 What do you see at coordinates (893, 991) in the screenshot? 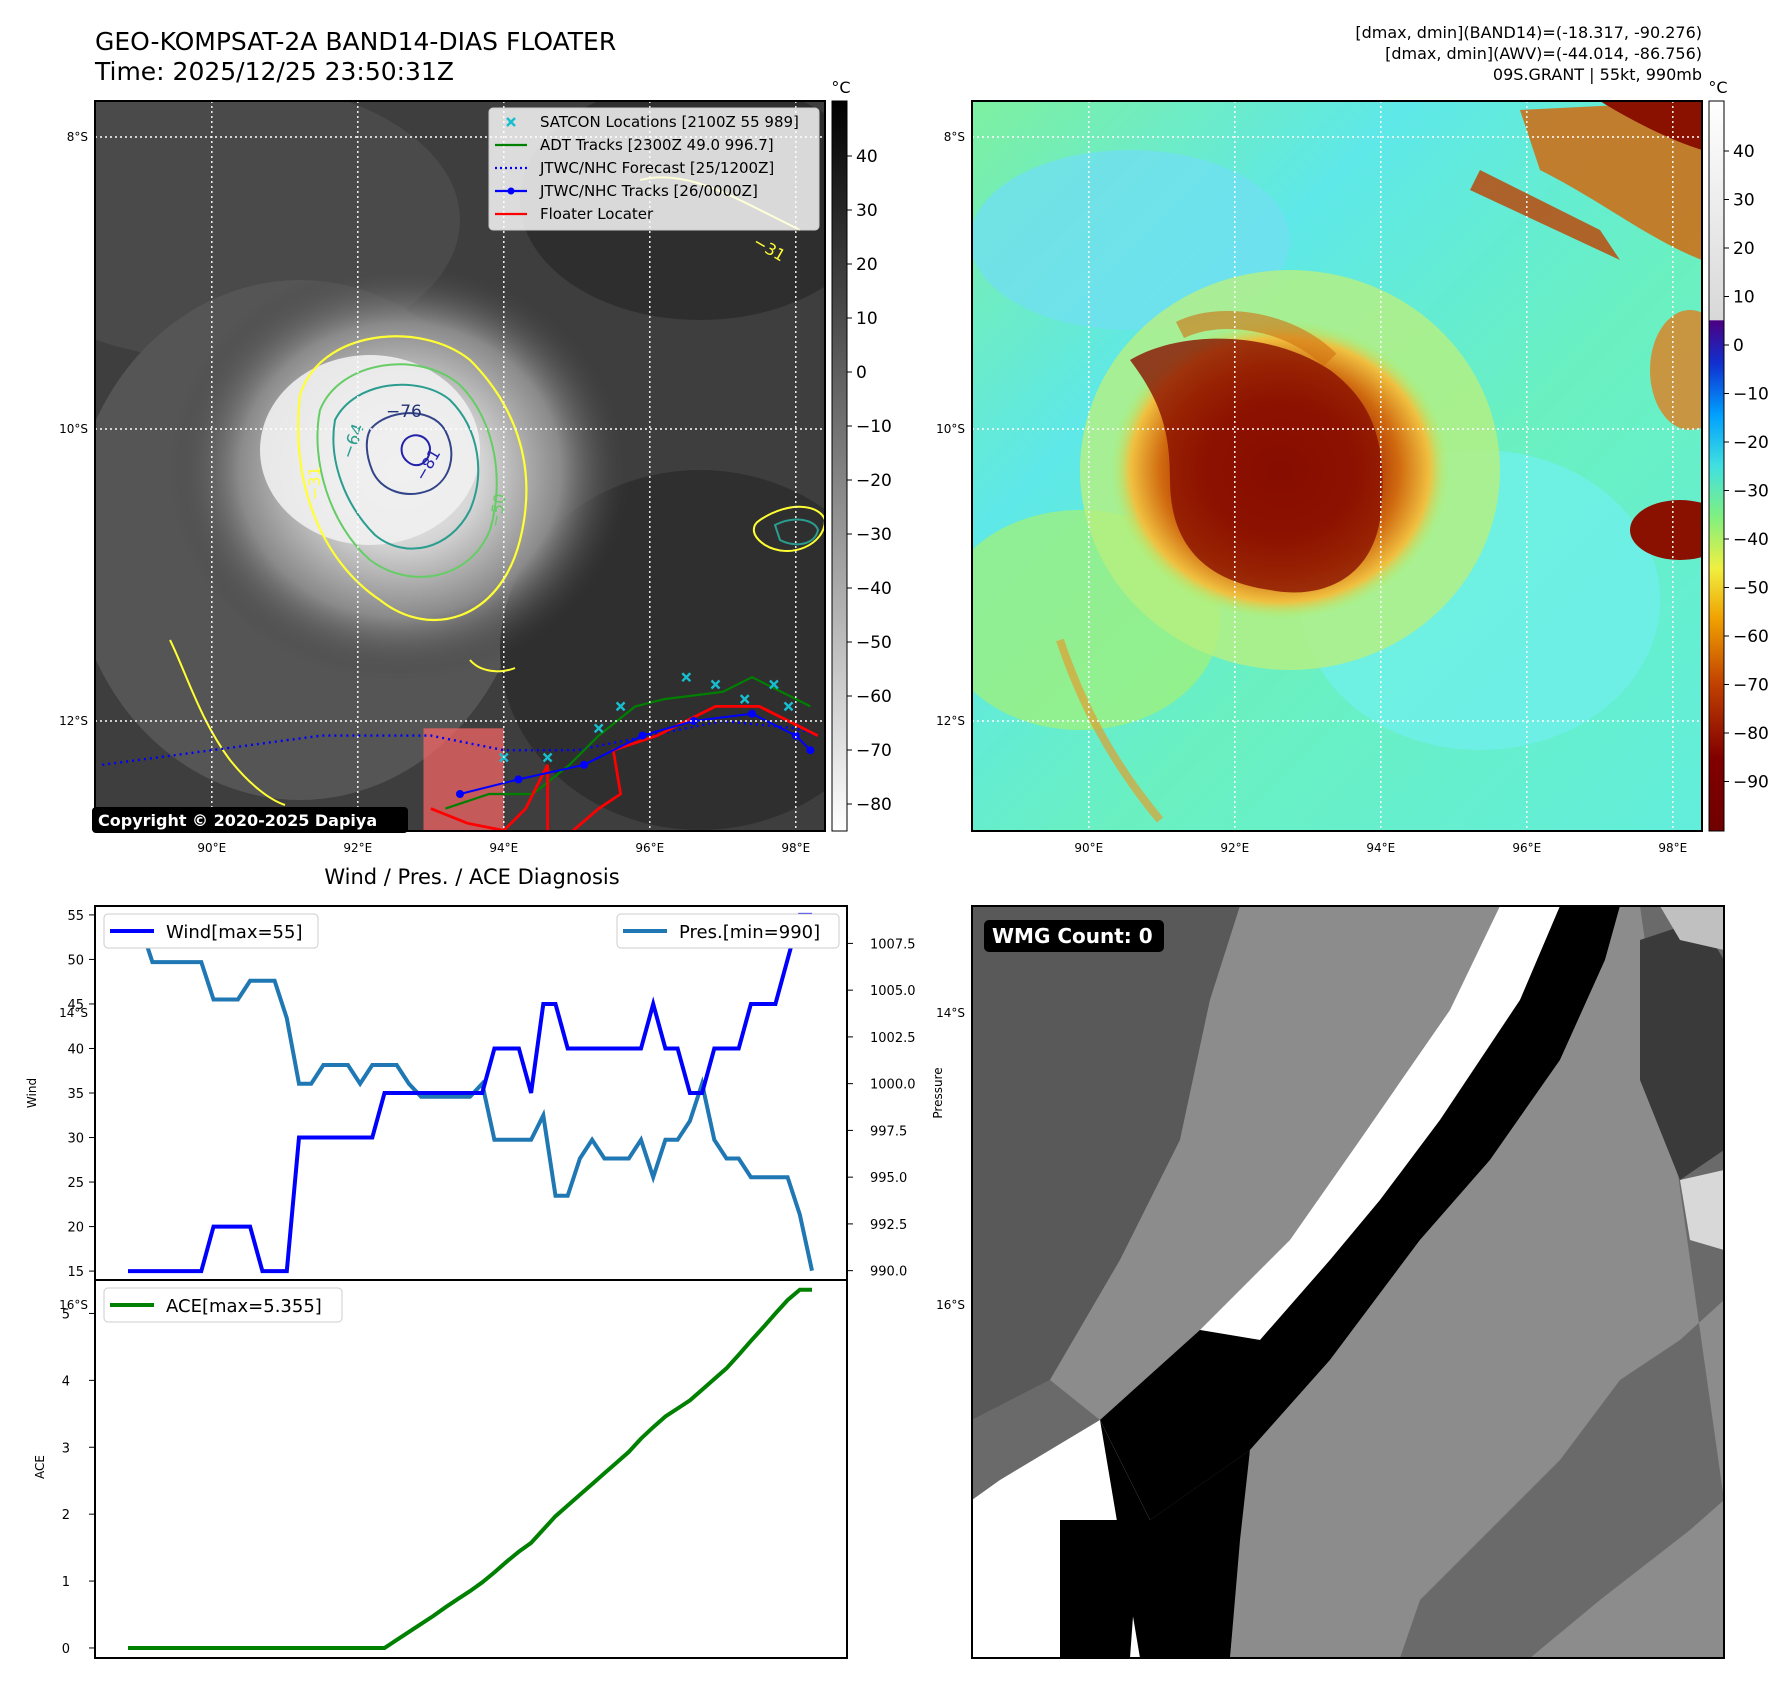
I see `pressure-tick-label: 1005.0` at bounding box center [893, 991].